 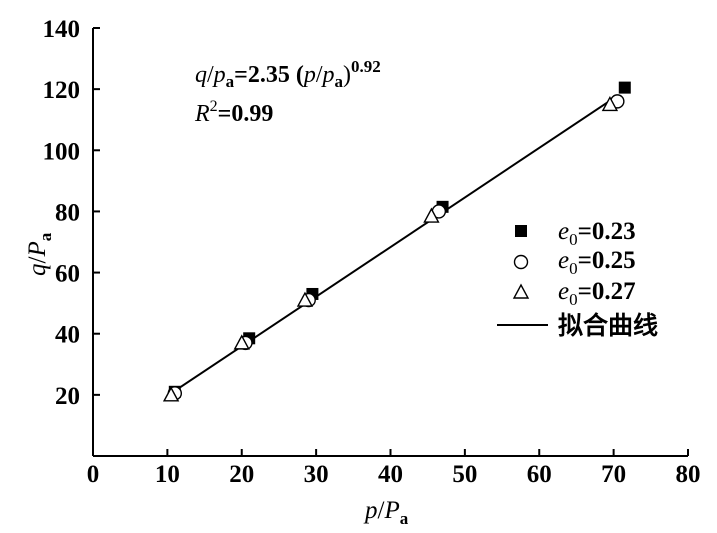 I want to click on legend-marker-circle, so click(x=521, y=262).